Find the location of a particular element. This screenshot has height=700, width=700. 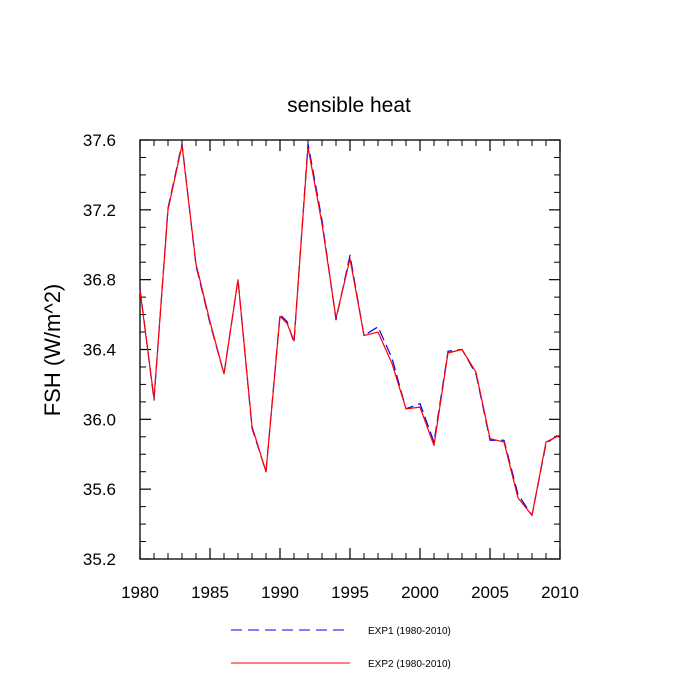

x-tick-label: 2005 is located at coordinates (490, 592).